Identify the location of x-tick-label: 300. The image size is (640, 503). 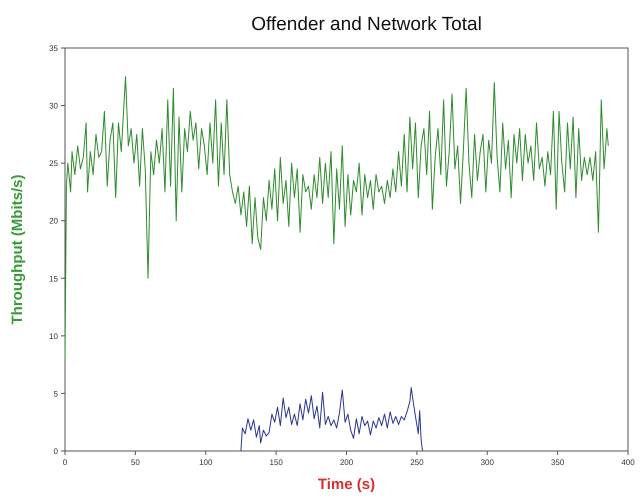
(487, 462).